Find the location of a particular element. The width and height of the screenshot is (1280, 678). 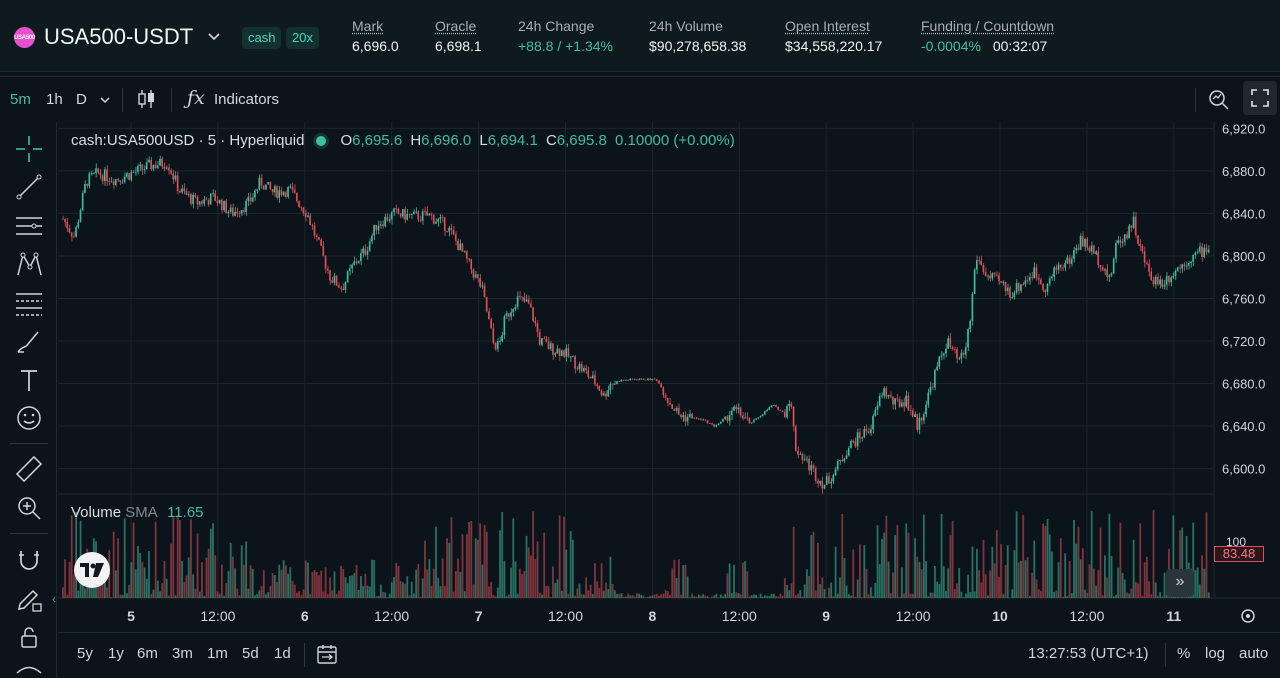

fib-retracement-icon is located at coordinates (29, 303).